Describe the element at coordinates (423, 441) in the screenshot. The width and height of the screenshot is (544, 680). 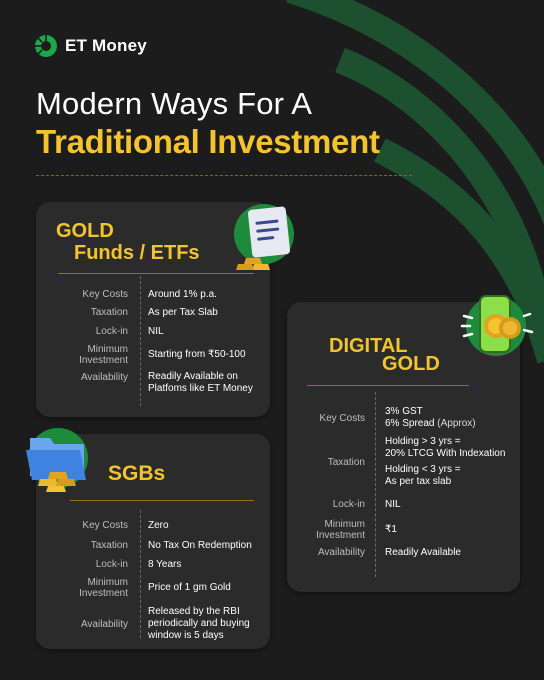
I see `row-value-line: Holding > 3 yrs =` at that location.